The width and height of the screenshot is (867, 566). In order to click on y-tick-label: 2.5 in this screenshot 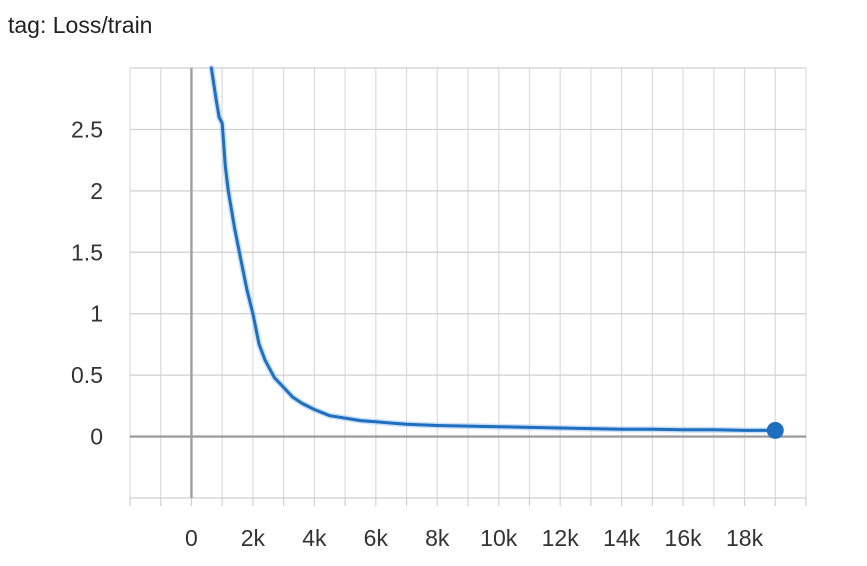, I will do `click(87, 129)`.